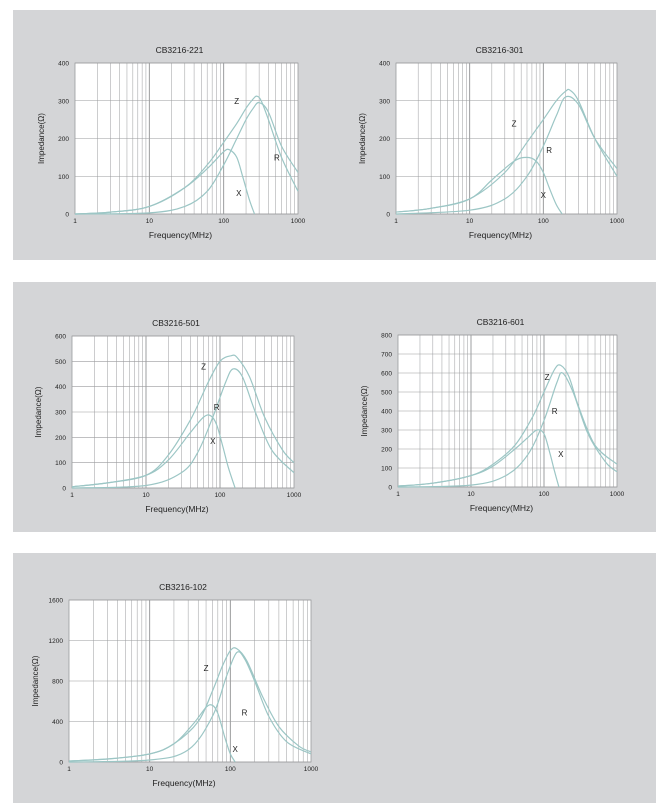 Image resolution: width=667 pixels, height=810 pixels. What do you see at coordinates (56, 601) in the screenshot?
I see `y-tick-label: 1600` at bounding box center [56, 601].